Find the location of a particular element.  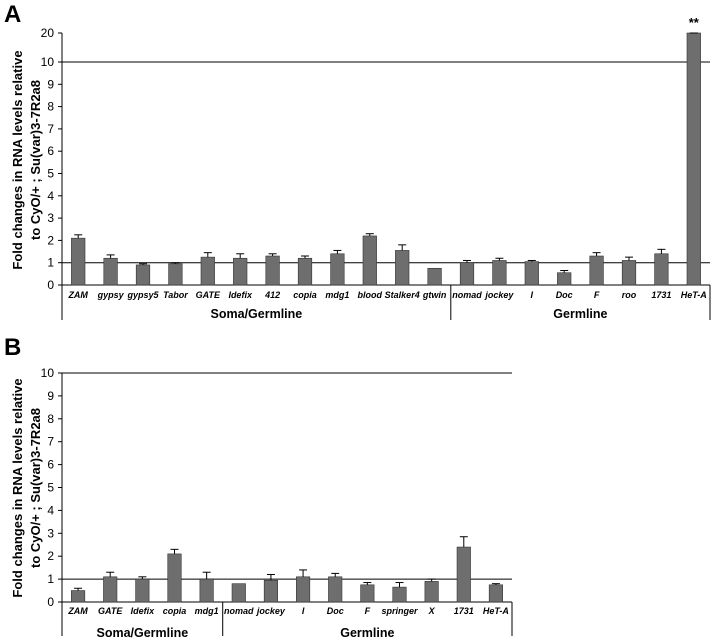

panel-a-category-label: Doc is located at coordinates (564, 295).